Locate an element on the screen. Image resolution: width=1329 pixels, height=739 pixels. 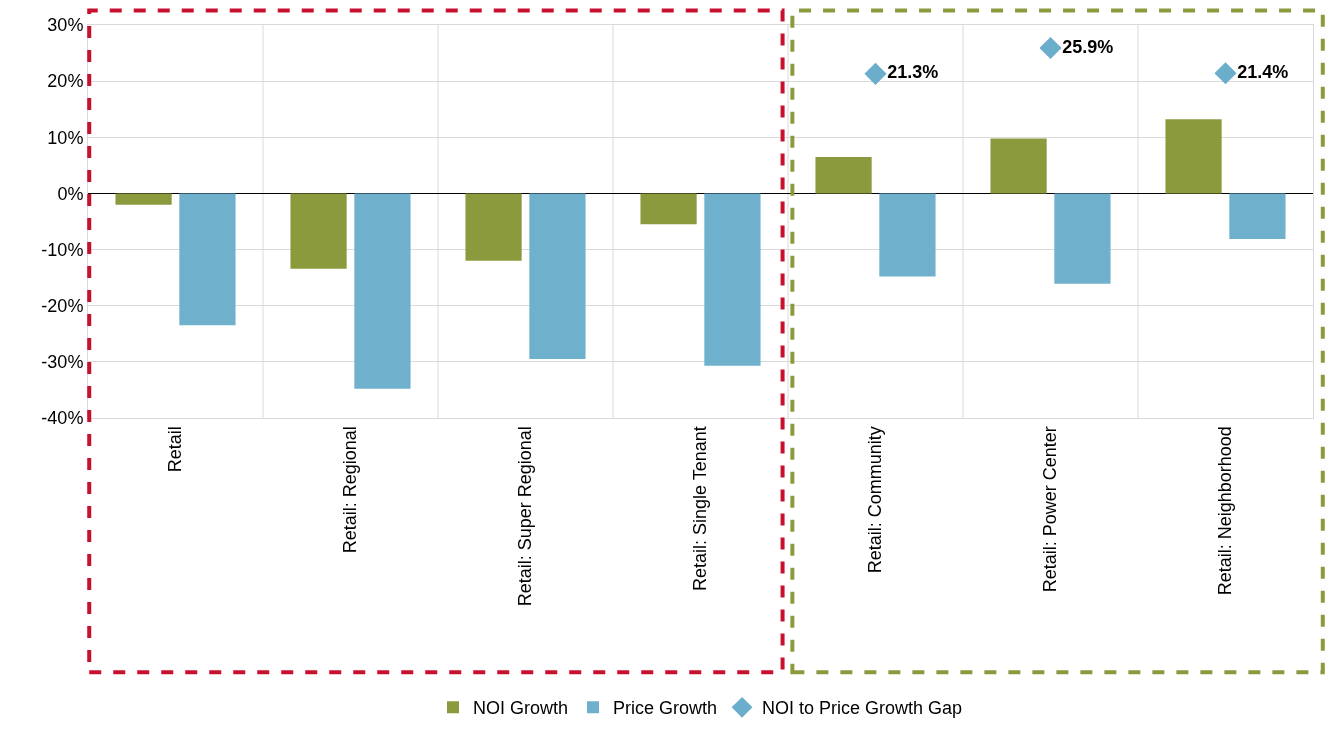
x-tick-label: Retail: Power Center is located at coordinates (1050, 509).